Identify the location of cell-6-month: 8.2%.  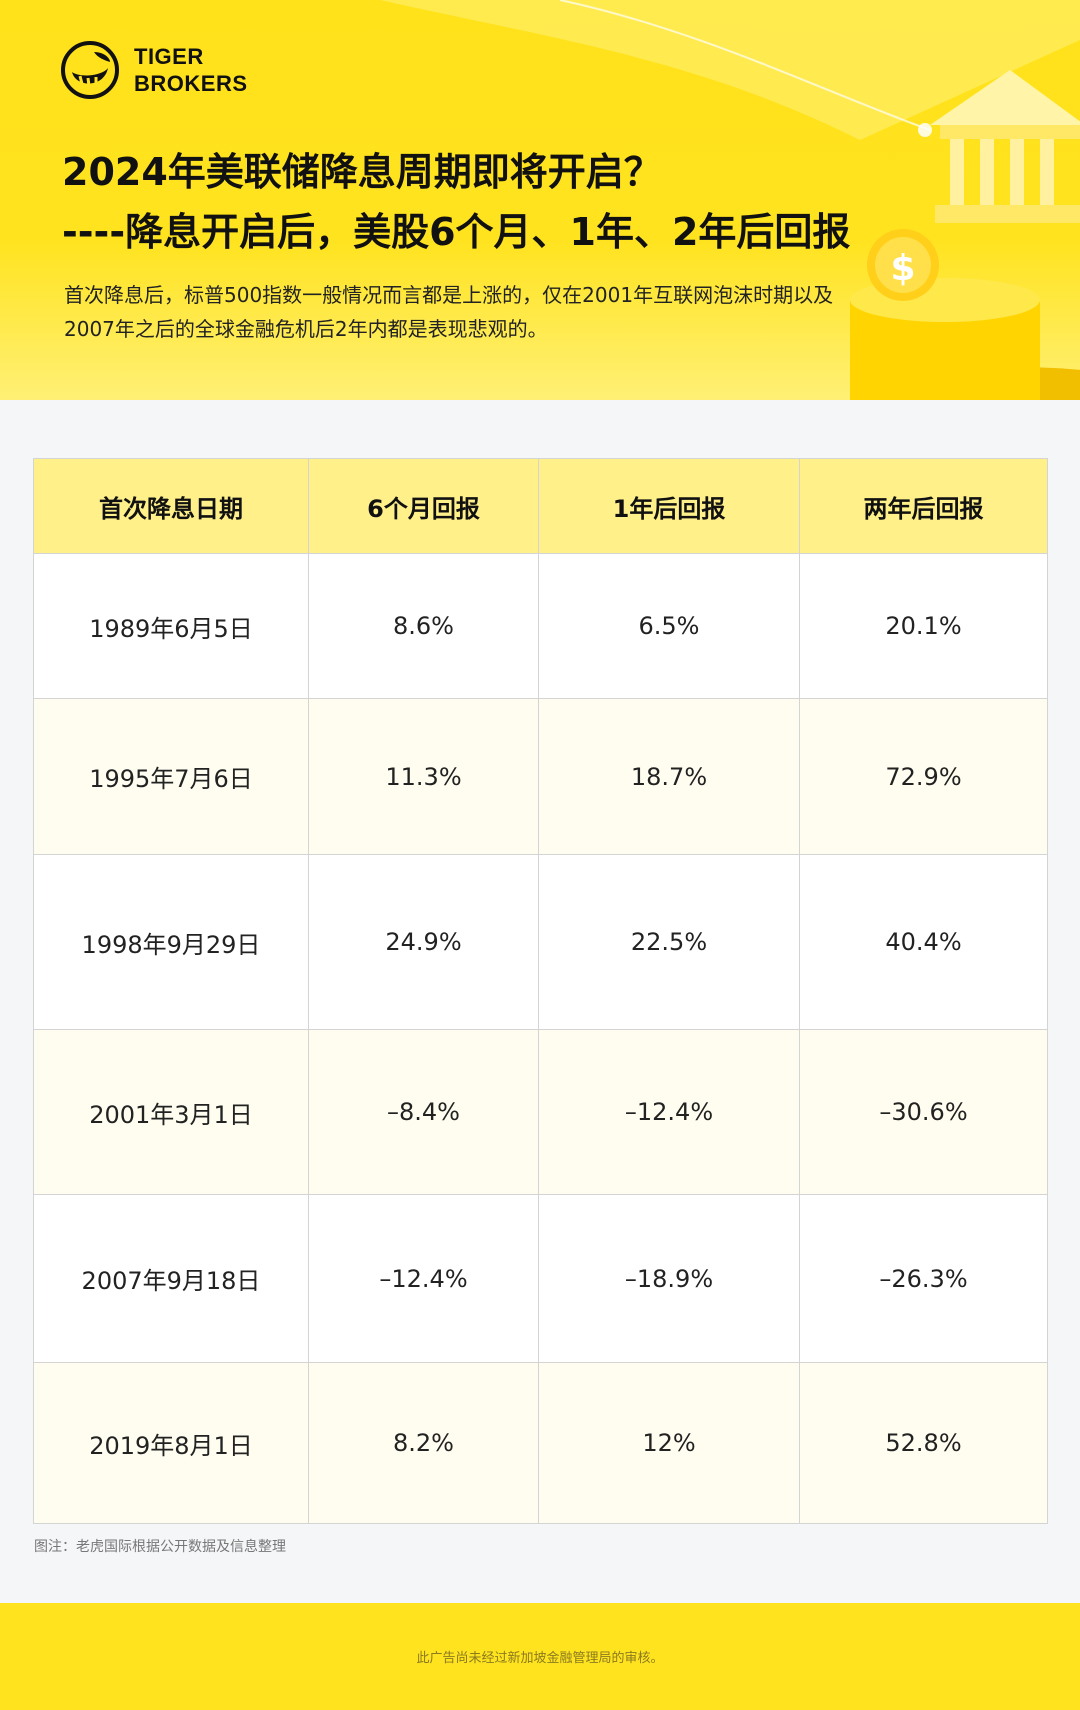
(423, 1443).